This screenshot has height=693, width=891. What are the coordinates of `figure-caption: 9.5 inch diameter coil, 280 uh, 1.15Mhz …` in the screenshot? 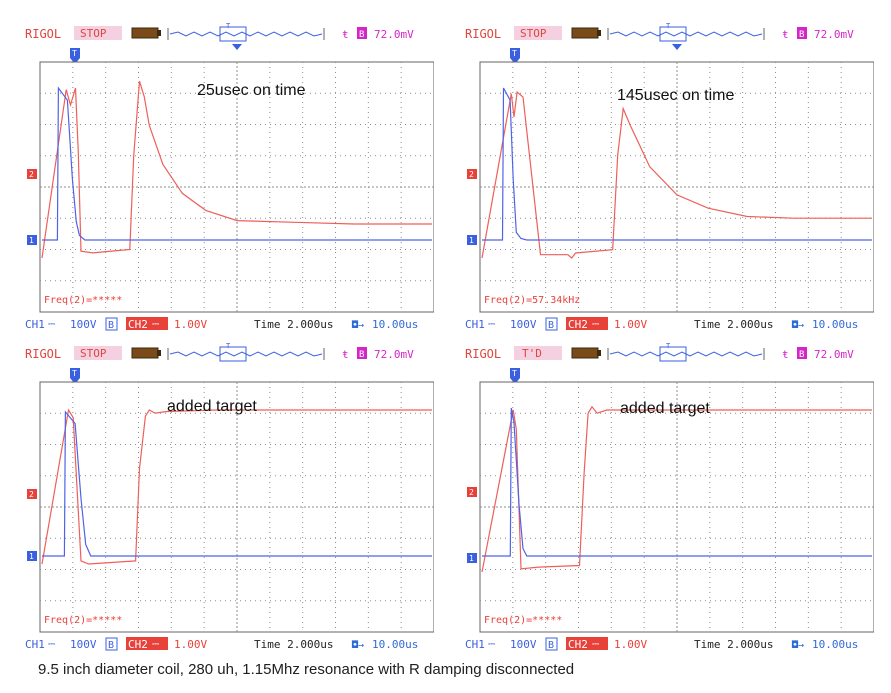 It's located at (306, 669).